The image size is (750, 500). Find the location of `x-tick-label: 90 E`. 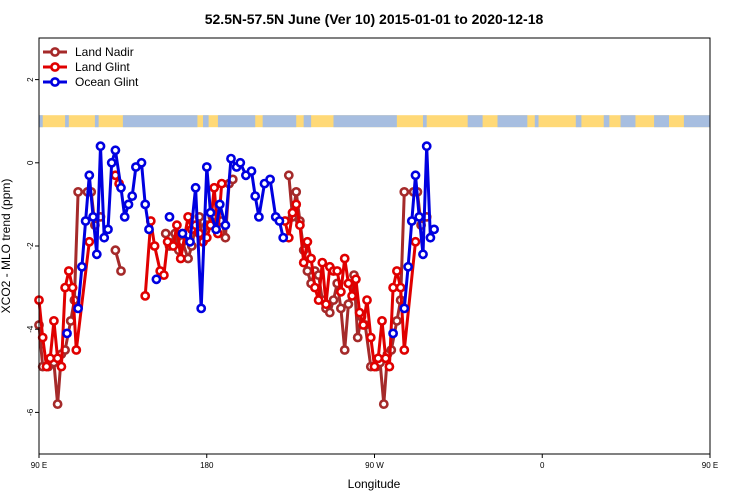

x-tick-label: 90 E is located at coordinates (710, 465).